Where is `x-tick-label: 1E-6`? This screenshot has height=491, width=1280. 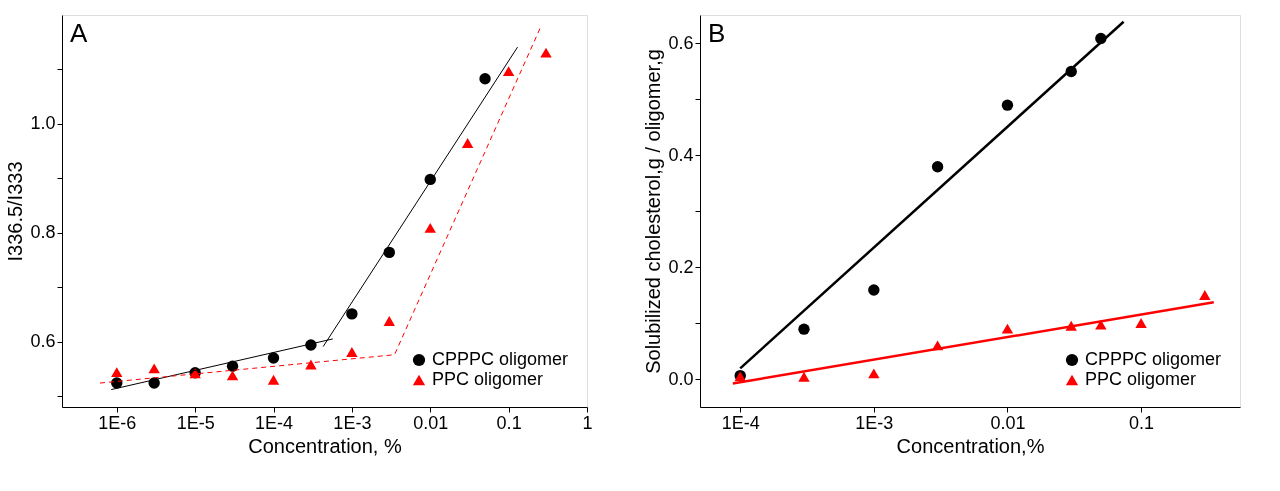
x-tick-label: 1E-6 is located at coordinates (117, 422).